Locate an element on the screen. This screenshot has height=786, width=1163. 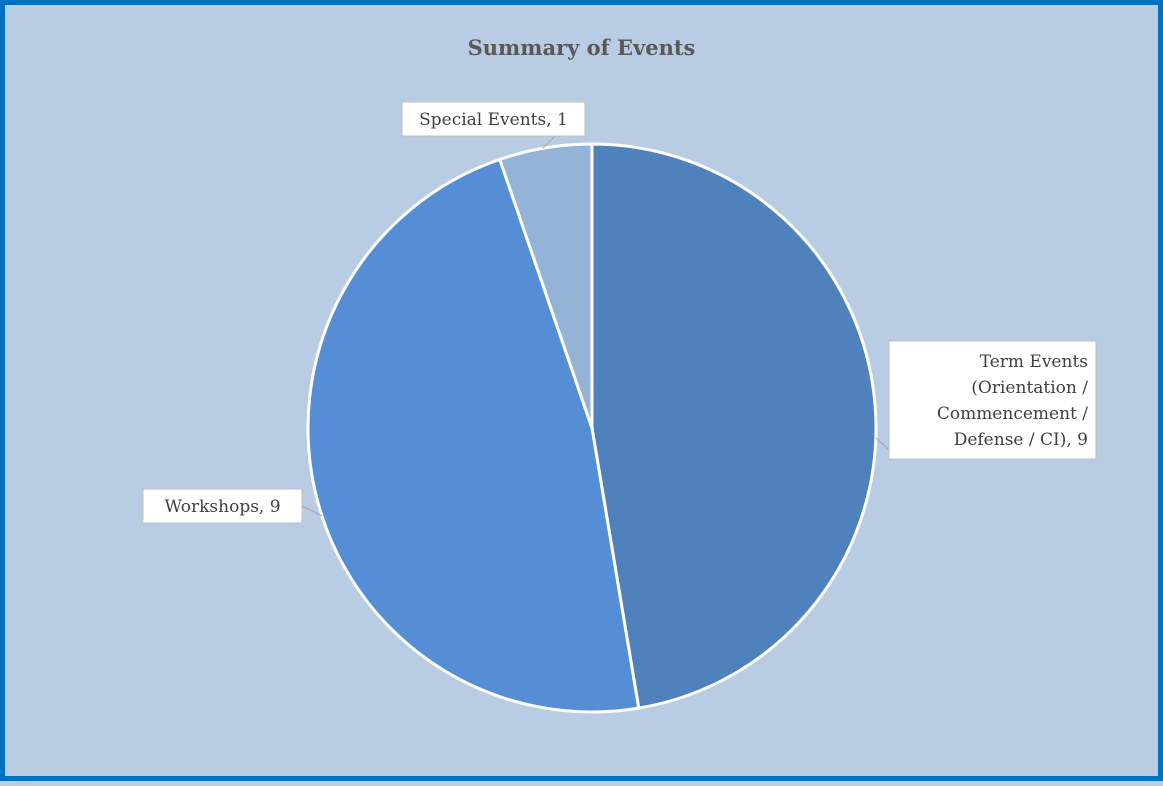
data-label-3-line-1: Special Events, 1 is located at coordinates (493, 120).